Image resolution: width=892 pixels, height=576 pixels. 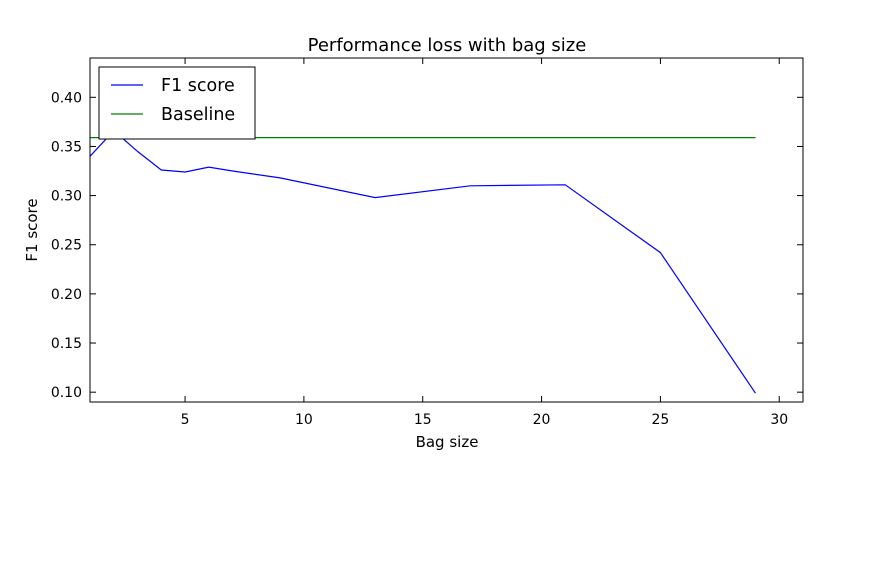 What do you see at coordinates (32, 229) in the screenshot?
I see `y-axis-label: F1 score` at bounding box center [32, 229].